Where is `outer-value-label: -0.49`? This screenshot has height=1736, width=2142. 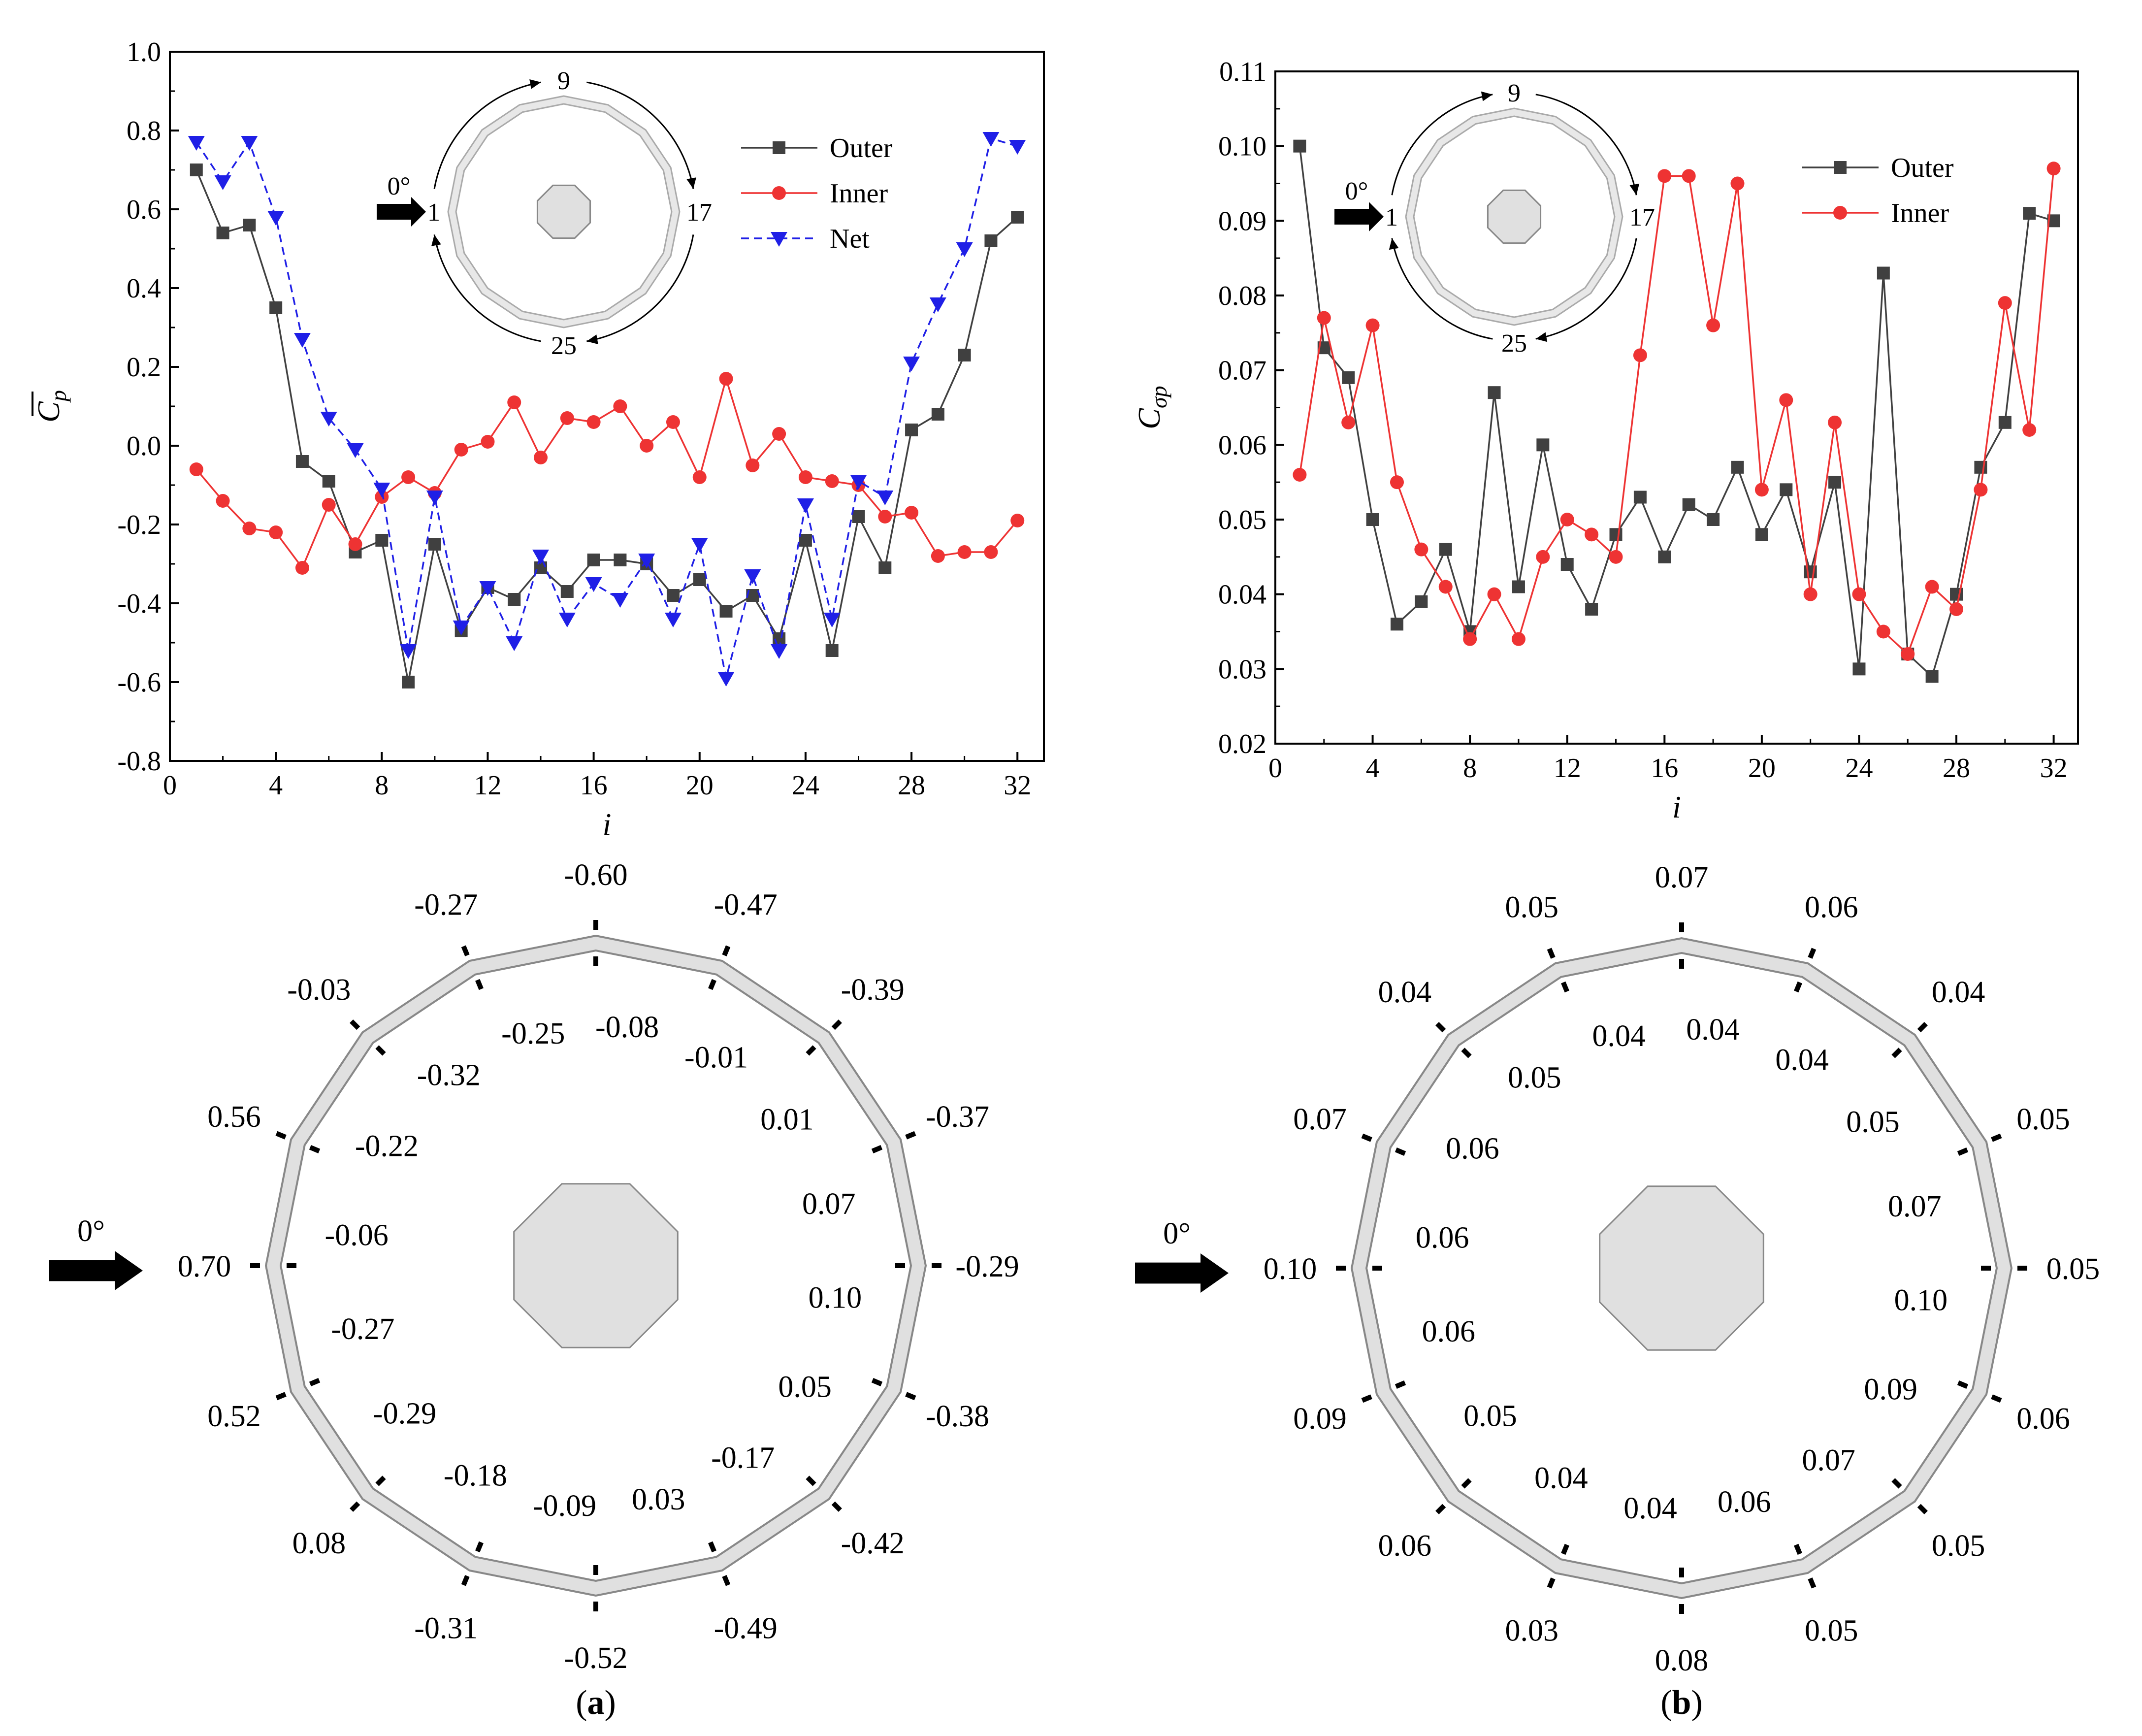 outer-value-label: -0.49 is located at coordinates (746, 1628).